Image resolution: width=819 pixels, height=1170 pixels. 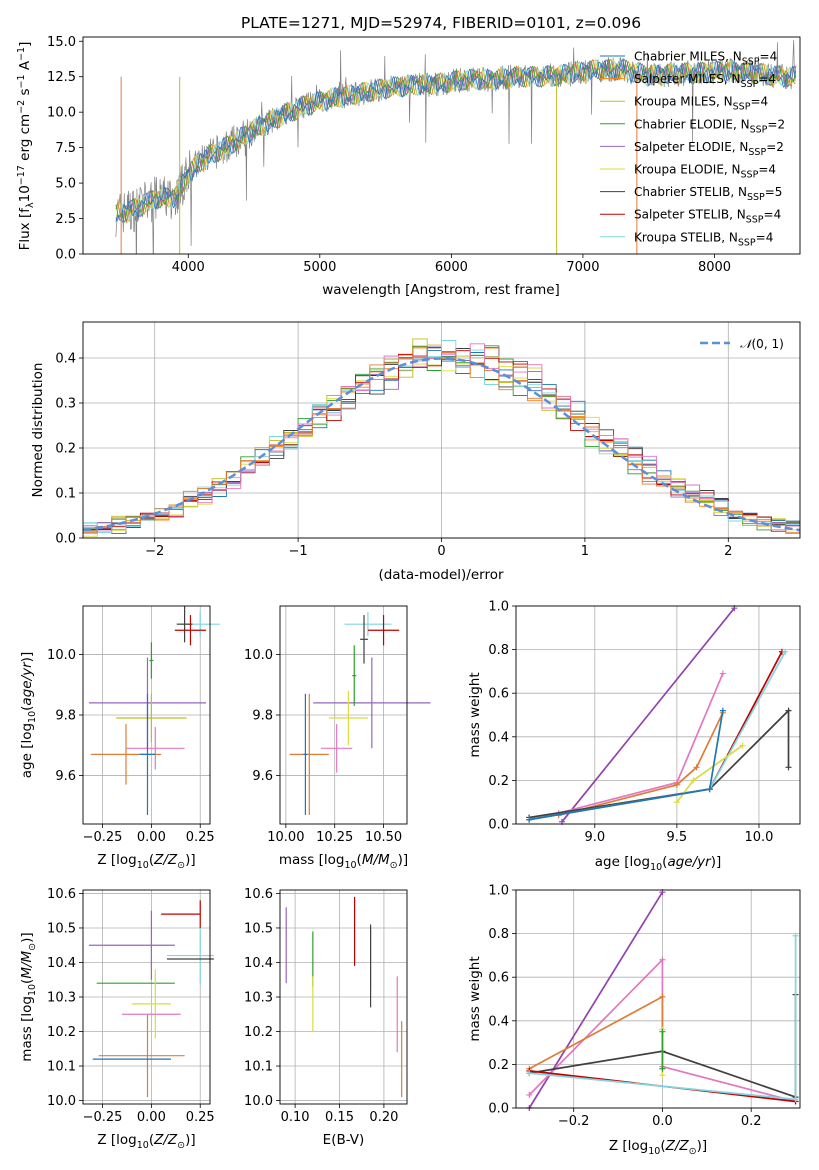 I want to click on x-axis-label: mass [log10(M/M⊙)], so click(x=343, y=861).